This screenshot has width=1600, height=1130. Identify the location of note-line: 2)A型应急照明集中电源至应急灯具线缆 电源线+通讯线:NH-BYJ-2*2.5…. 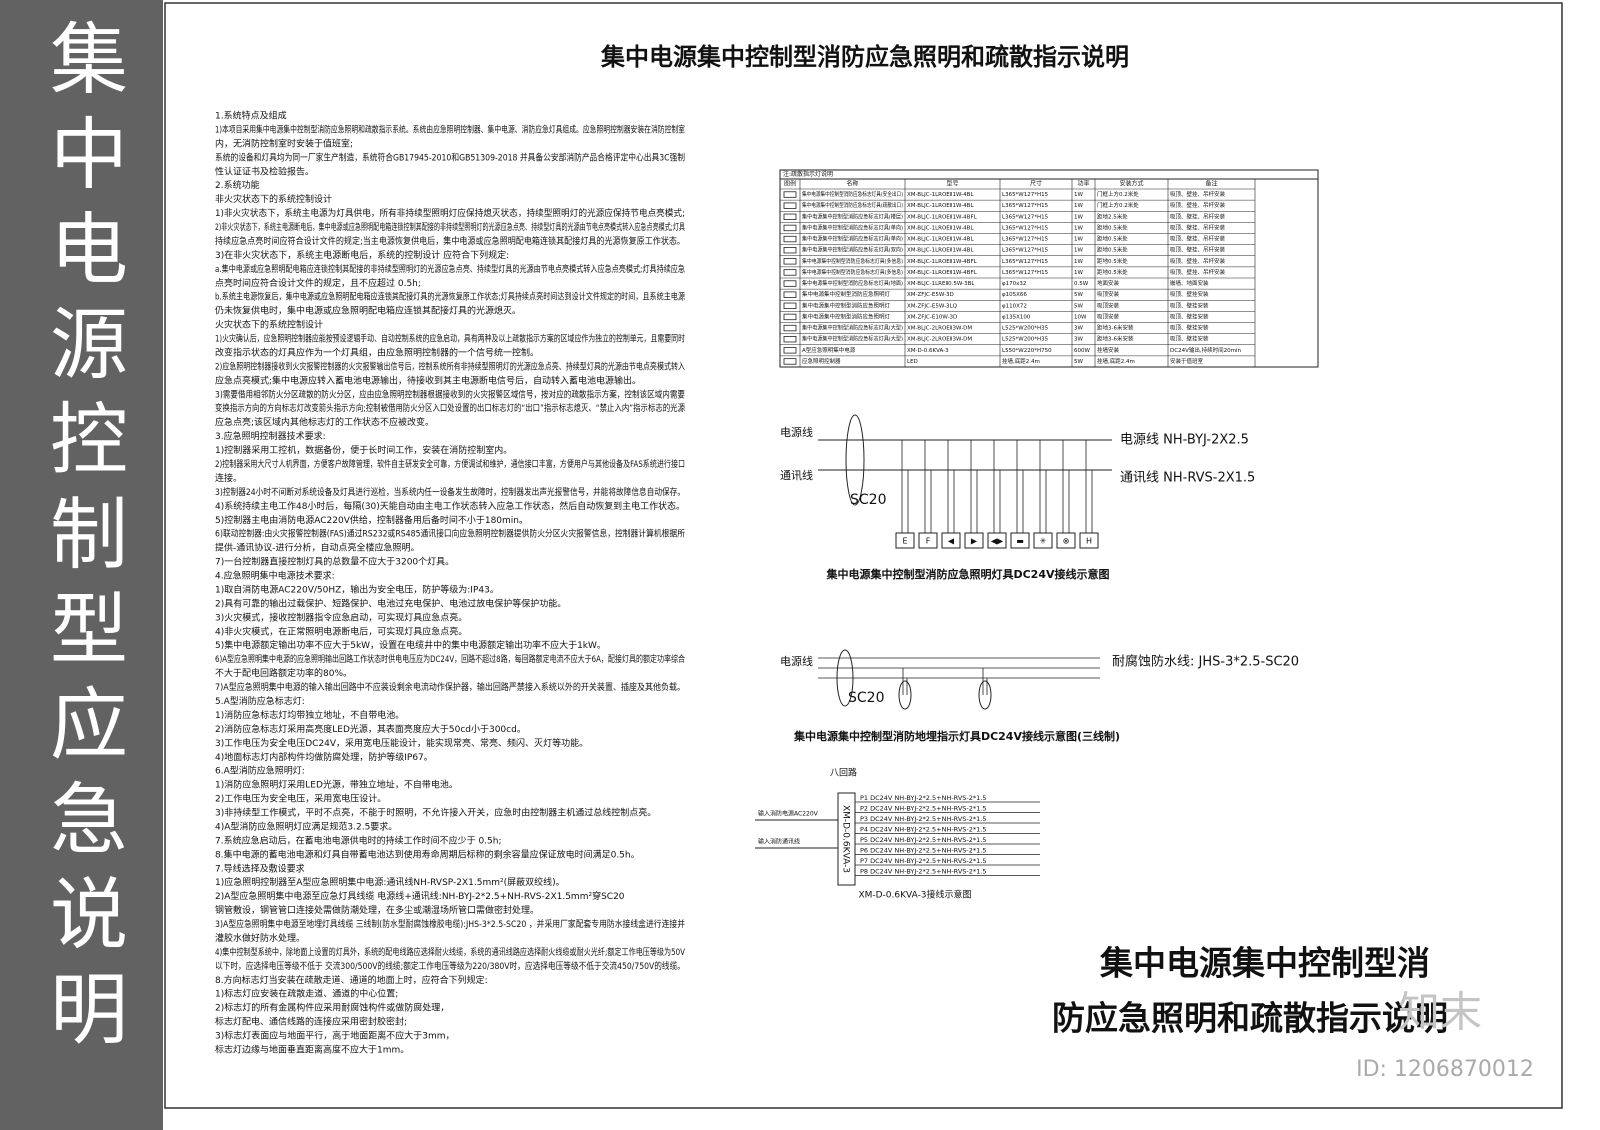
(420, 896).